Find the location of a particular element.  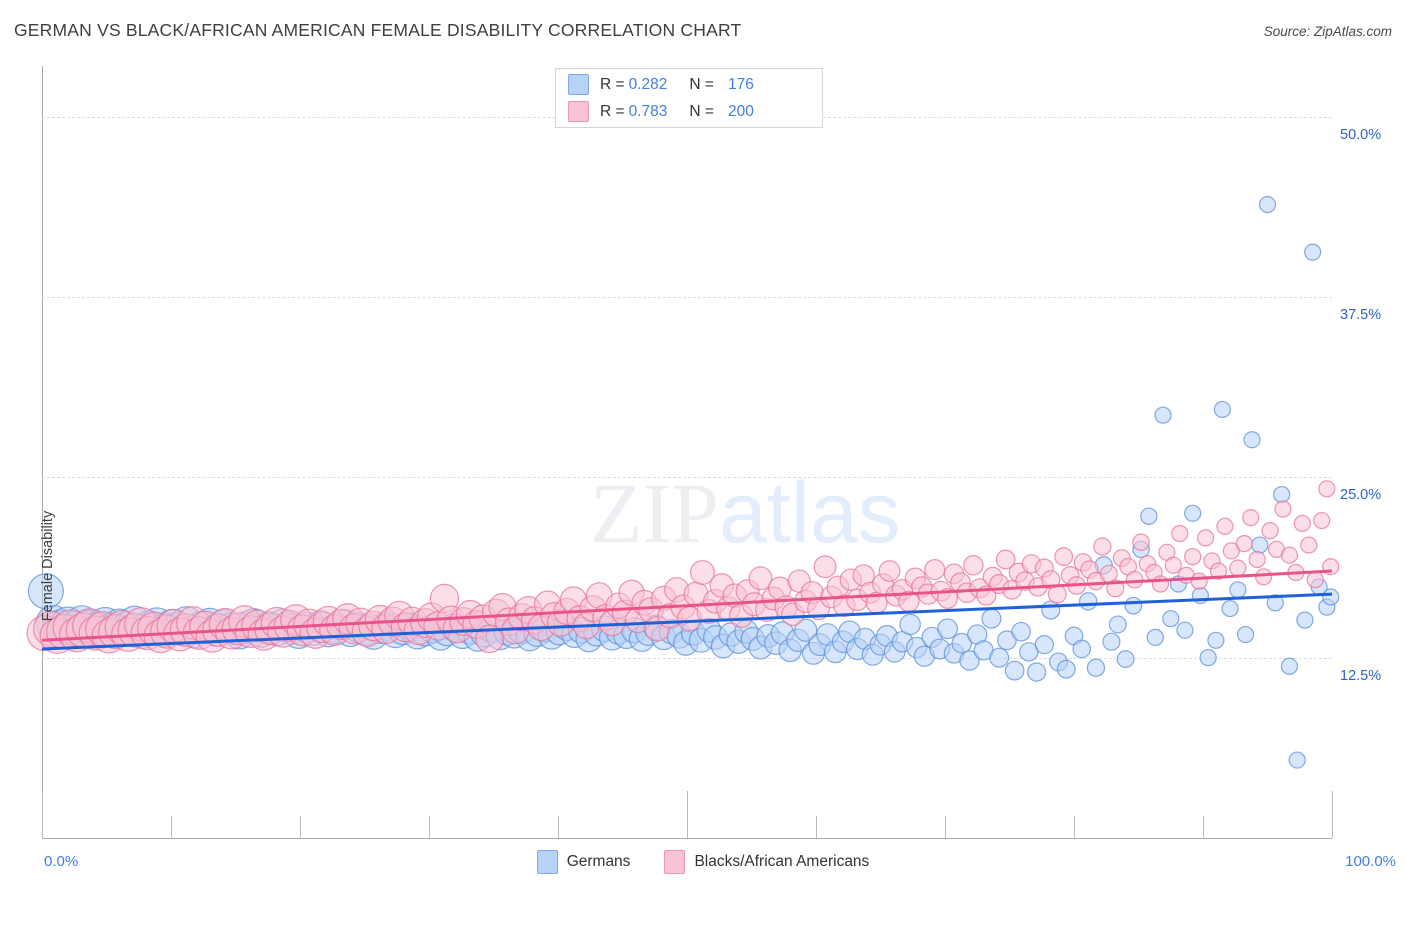

legend-item-germans: Germans is located at coordinates (583, 862).